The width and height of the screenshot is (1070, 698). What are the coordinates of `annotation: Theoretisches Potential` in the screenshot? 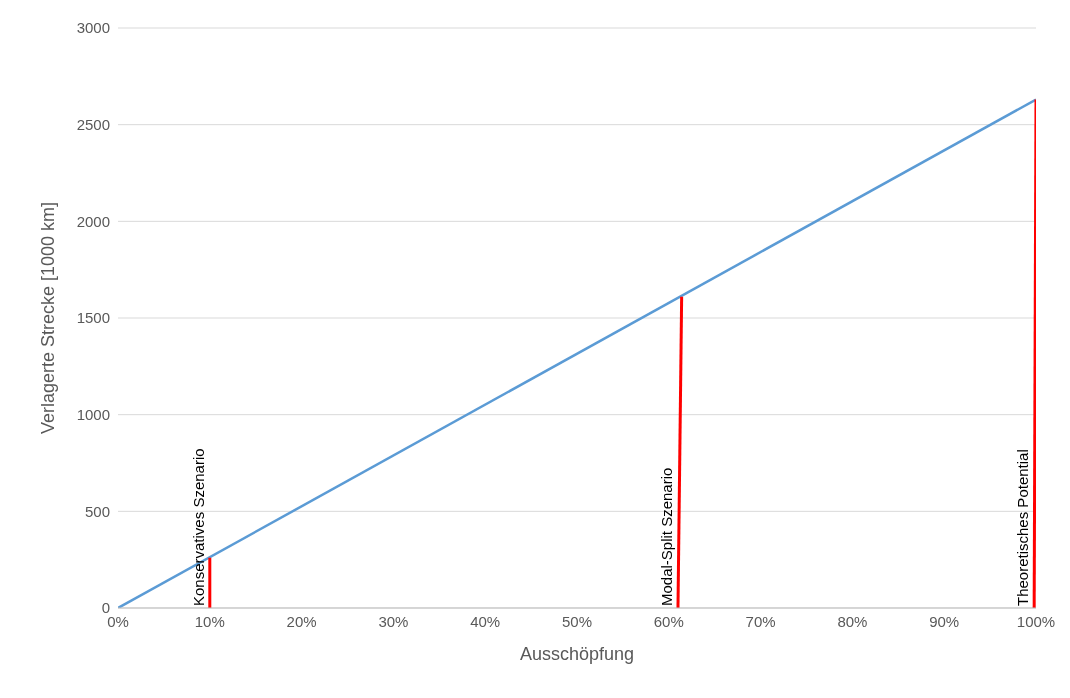 It's located at (1023, 527).